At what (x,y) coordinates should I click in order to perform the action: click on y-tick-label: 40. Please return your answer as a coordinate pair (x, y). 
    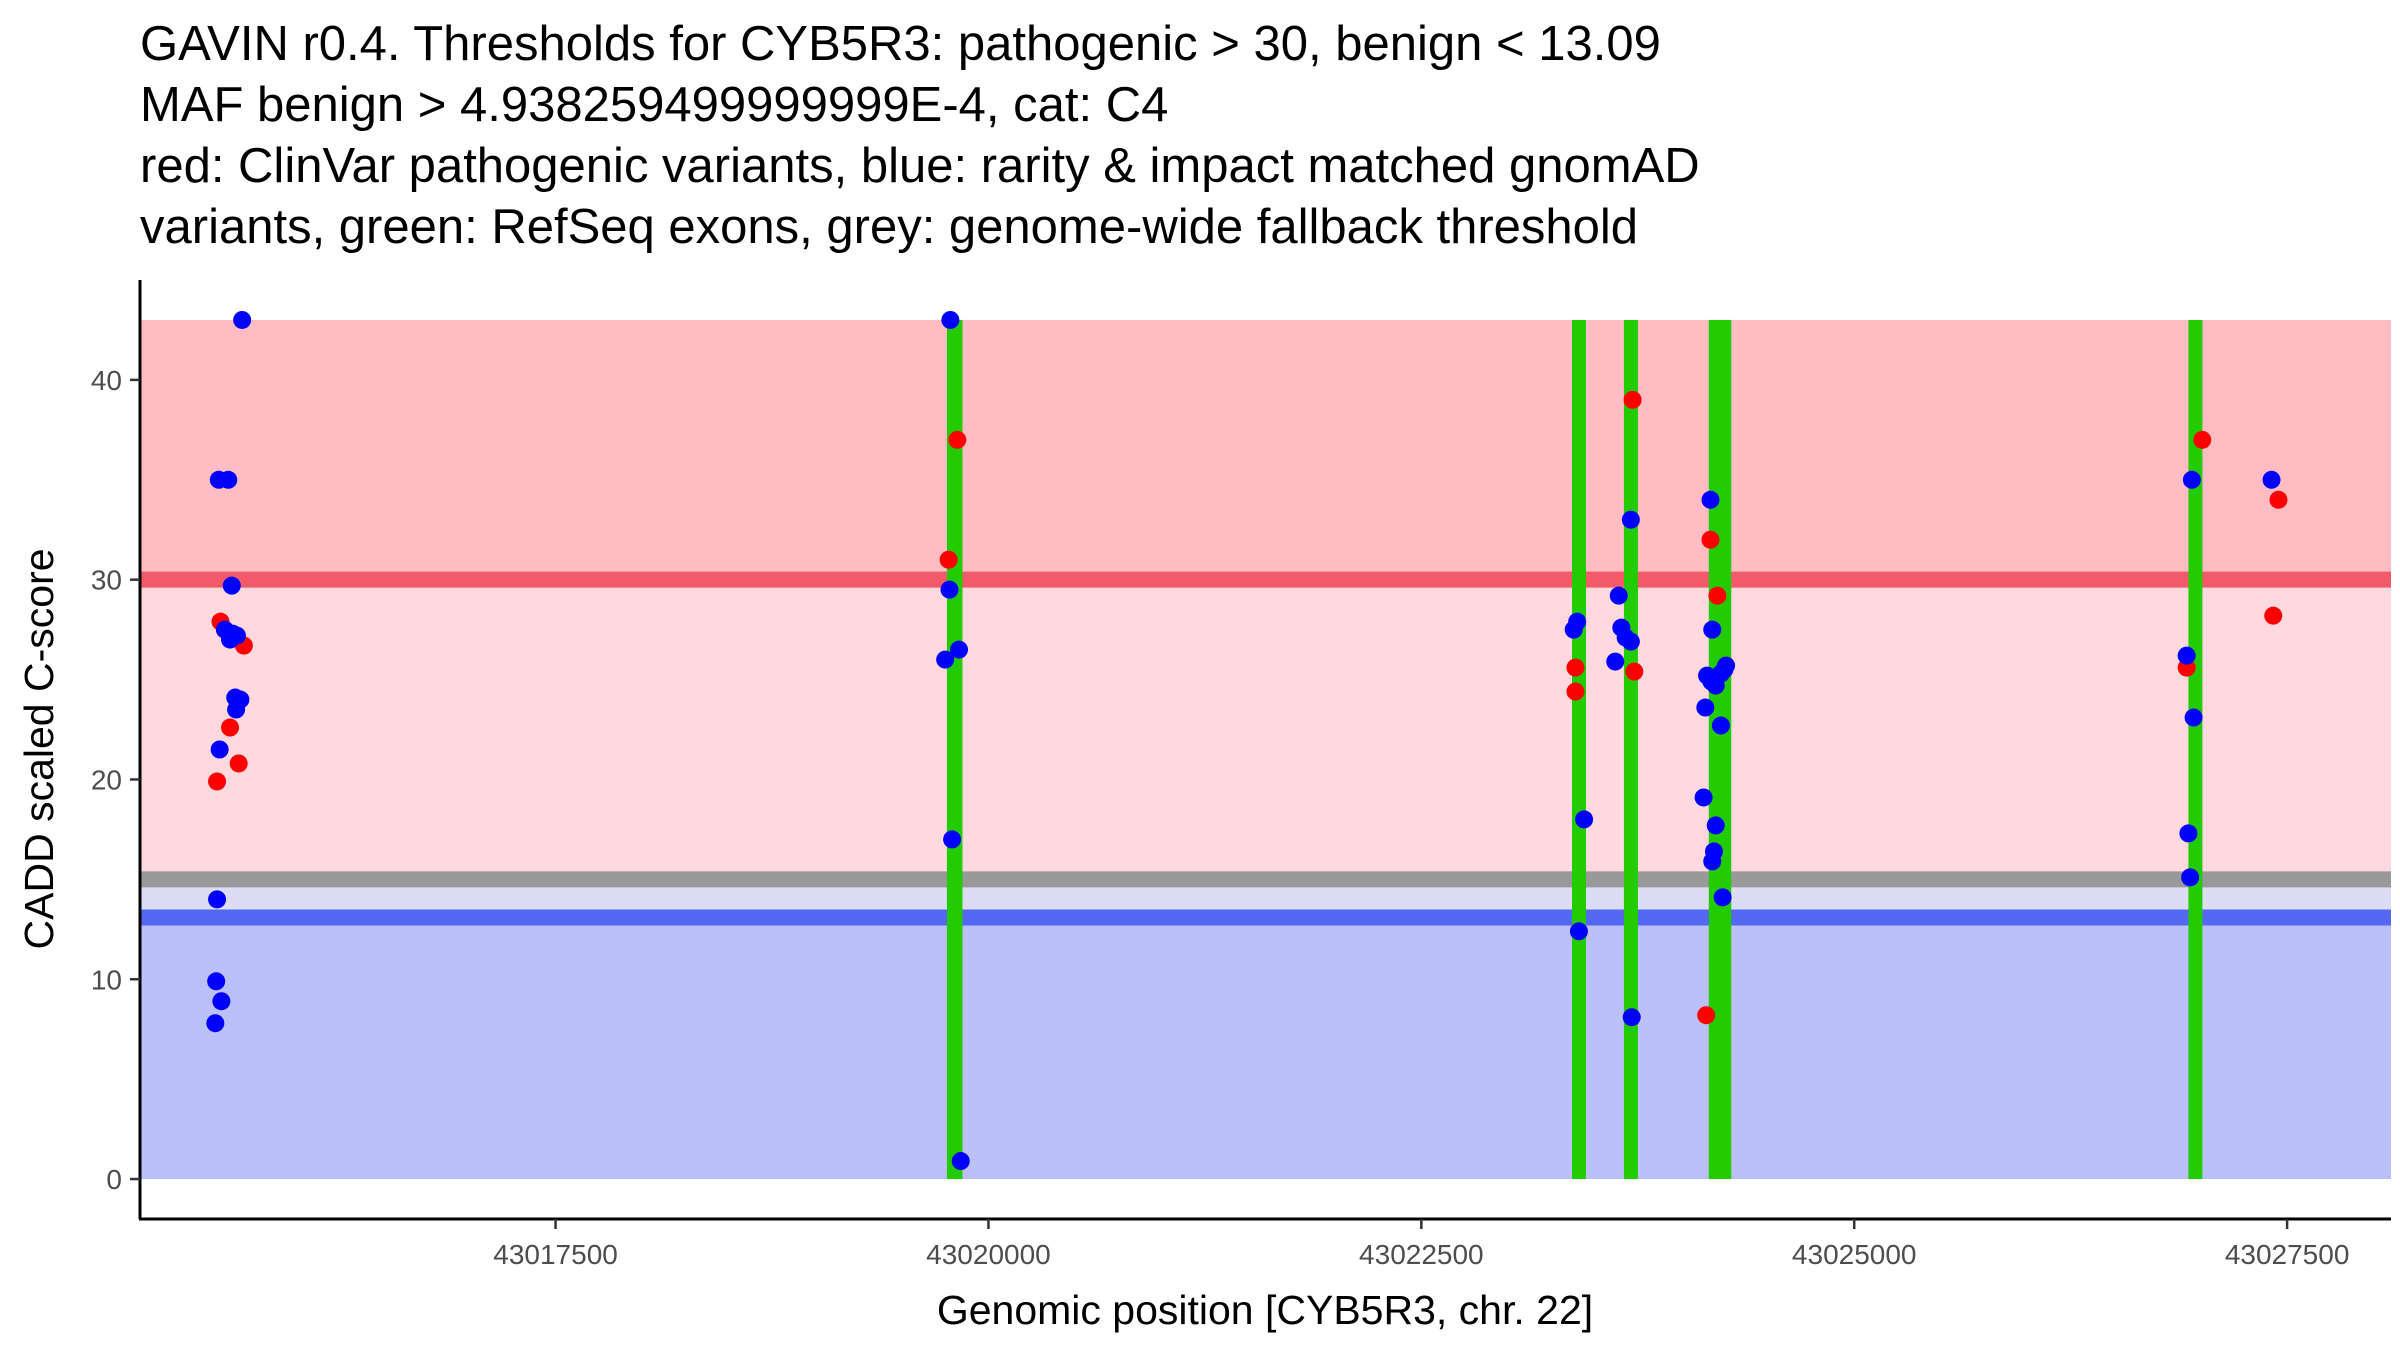
    Looking at the image, I should click on (106, 380).